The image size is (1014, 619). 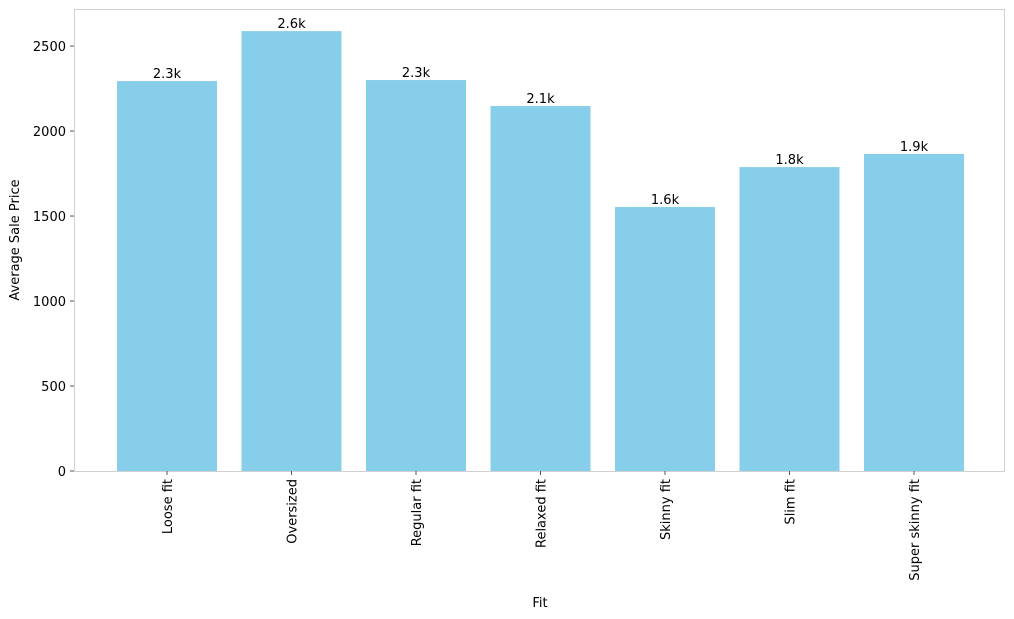 What do you see at coordinates (539, 603) in the screenshot?
I see `x-axis-label: Fit` at bounding box center [539, 603].